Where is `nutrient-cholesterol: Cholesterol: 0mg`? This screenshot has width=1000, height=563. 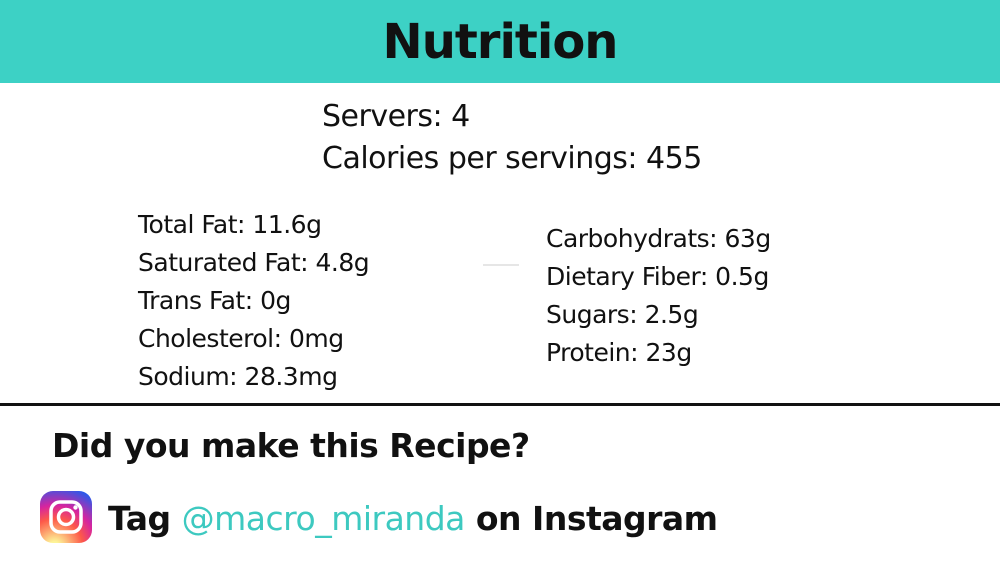
nutrient-cholesterol: Cholesterol: 0mg is located at coordinates (241, 338).